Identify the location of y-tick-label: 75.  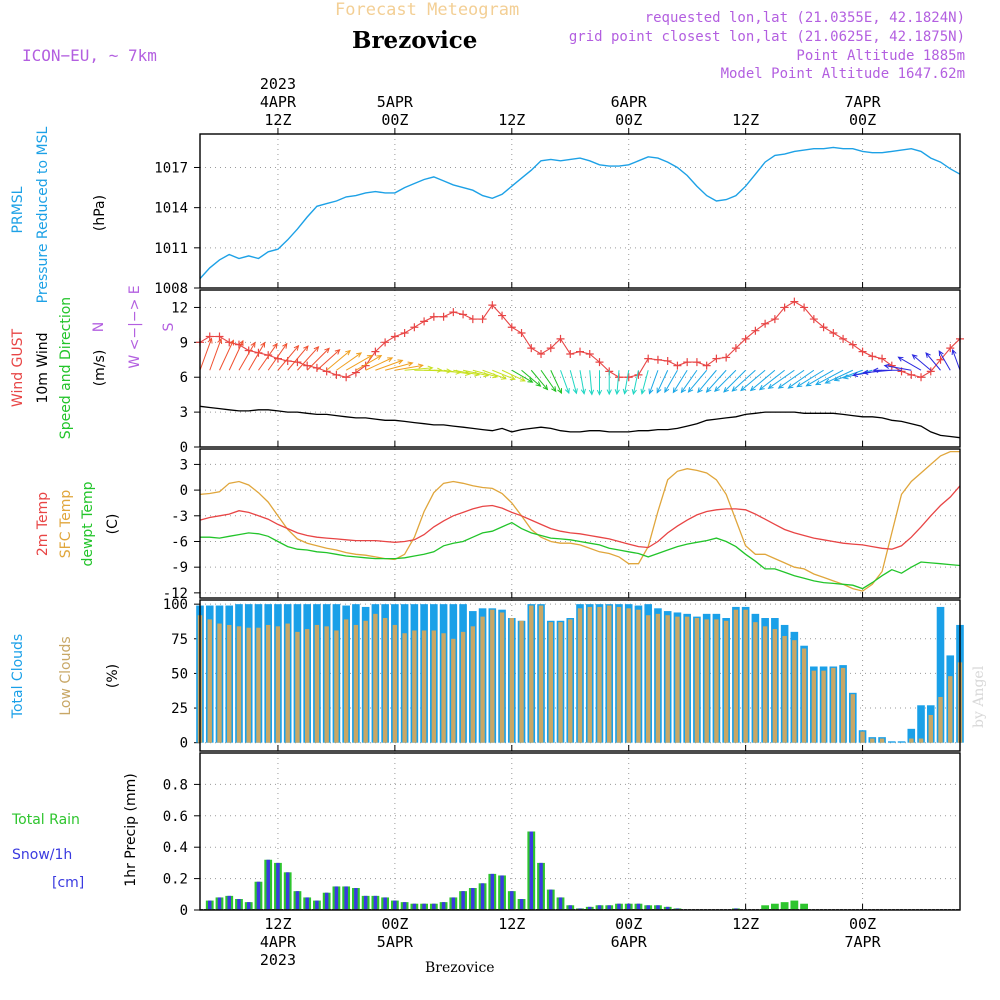
(179, 640).